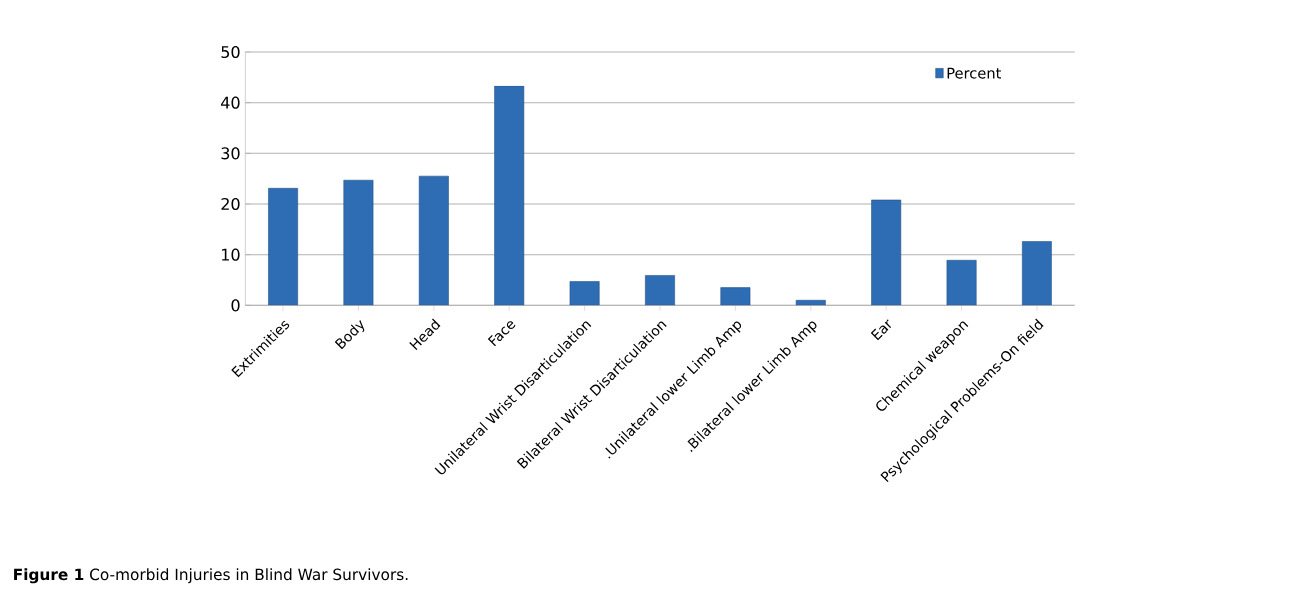  I want to click on y-tick-label: 40, so click(230, 102).